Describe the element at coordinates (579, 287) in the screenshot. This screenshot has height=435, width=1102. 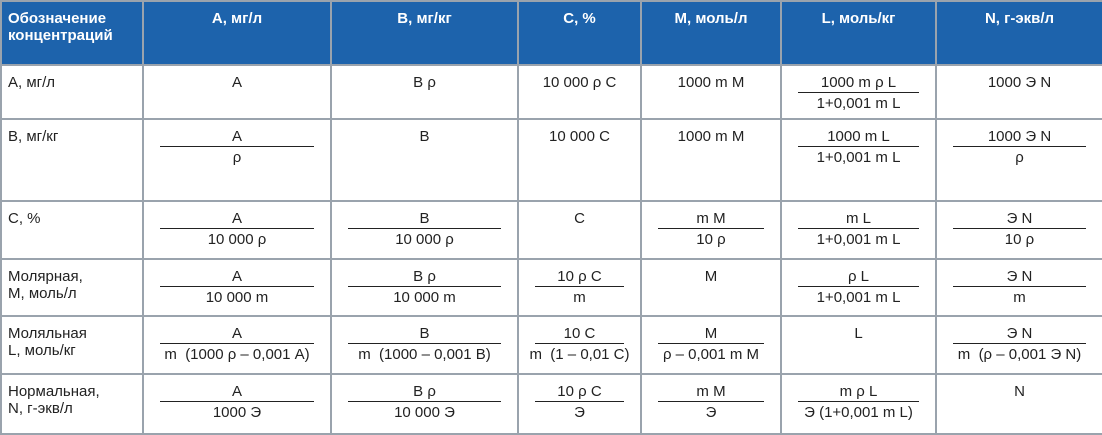
I see `fraction-cell: 10 ρ C m` at that location.